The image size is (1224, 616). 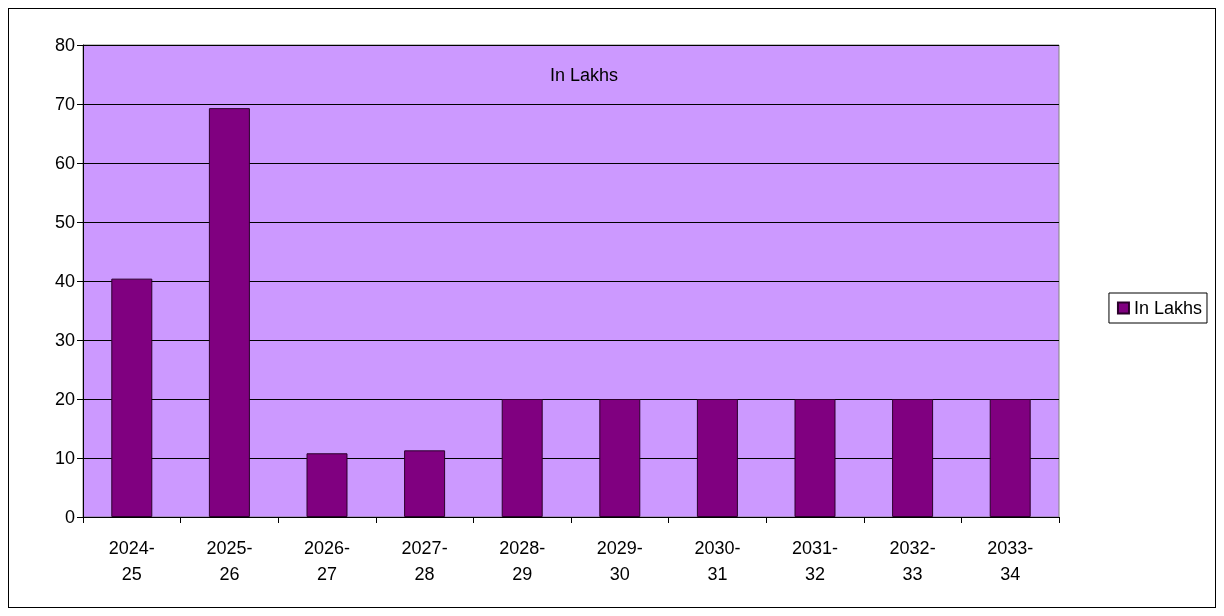 I want to click on x-tick-label: 2031-32, so click(x=815, y=561).